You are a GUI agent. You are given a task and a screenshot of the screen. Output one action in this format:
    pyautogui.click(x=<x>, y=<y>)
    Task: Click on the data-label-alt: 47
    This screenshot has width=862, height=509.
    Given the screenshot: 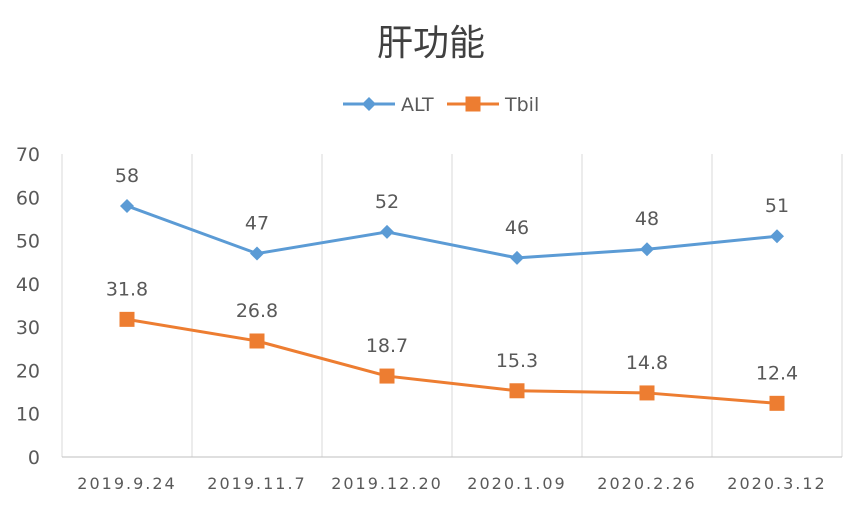 What is the action you would take?
    pyautogui.click(x=257, y=224)
    